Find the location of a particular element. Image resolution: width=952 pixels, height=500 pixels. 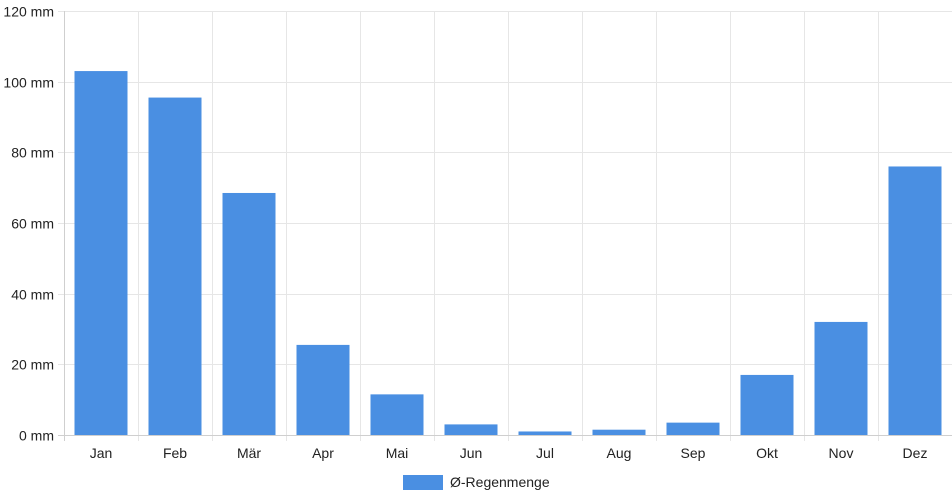

bar-mai is located at coordinates (397, 414).